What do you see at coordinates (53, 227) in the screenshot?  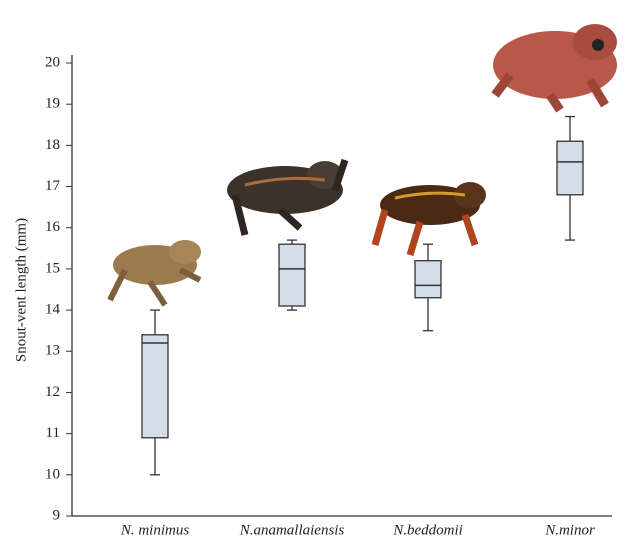 I see `y-tick-label: 16` at bounding box center [53, 227].